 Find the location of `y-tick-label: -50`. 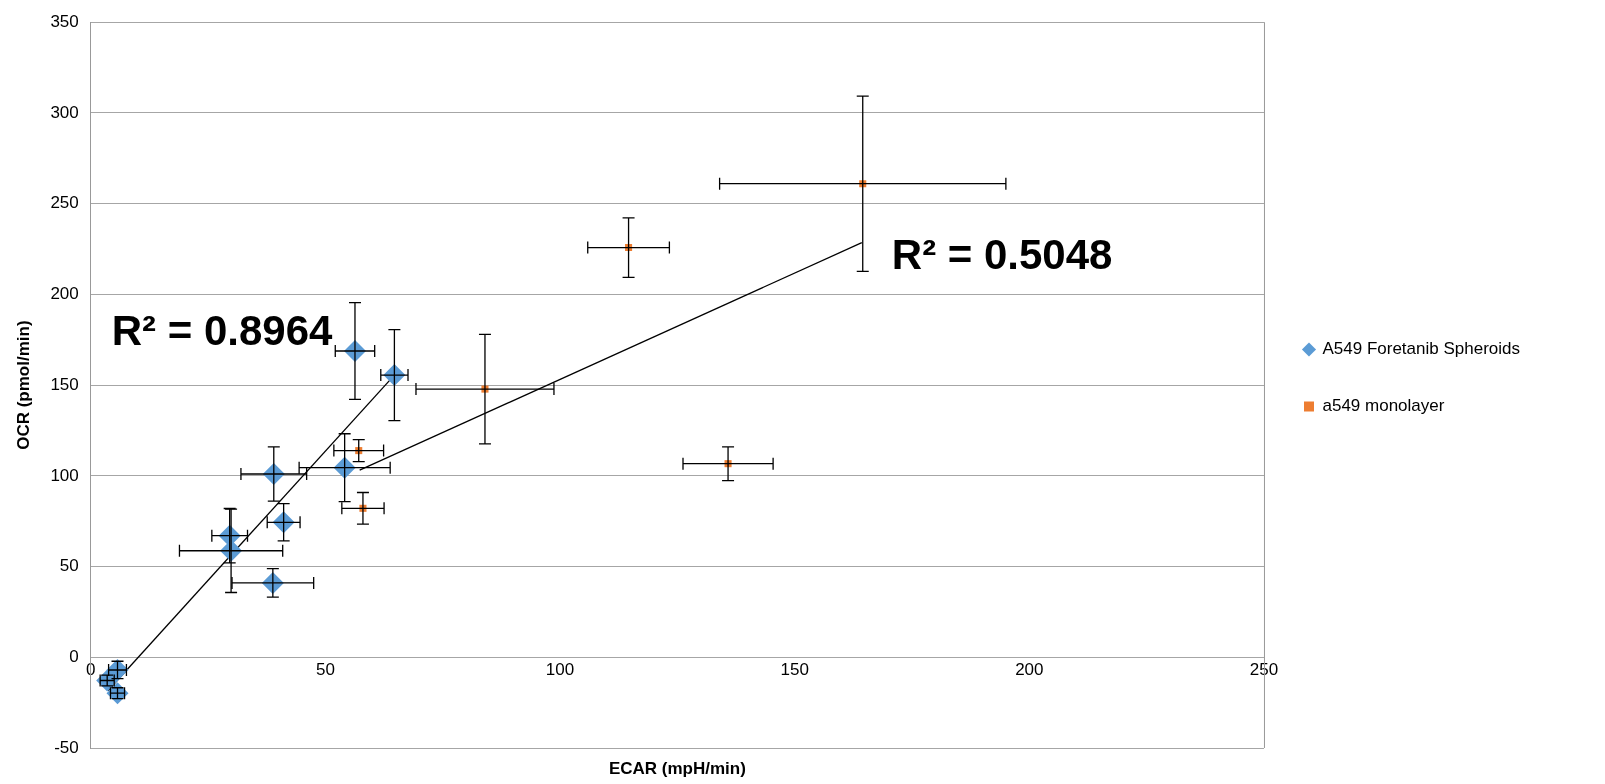

y-tick-label: -50 is located at coordinates (66, 747).